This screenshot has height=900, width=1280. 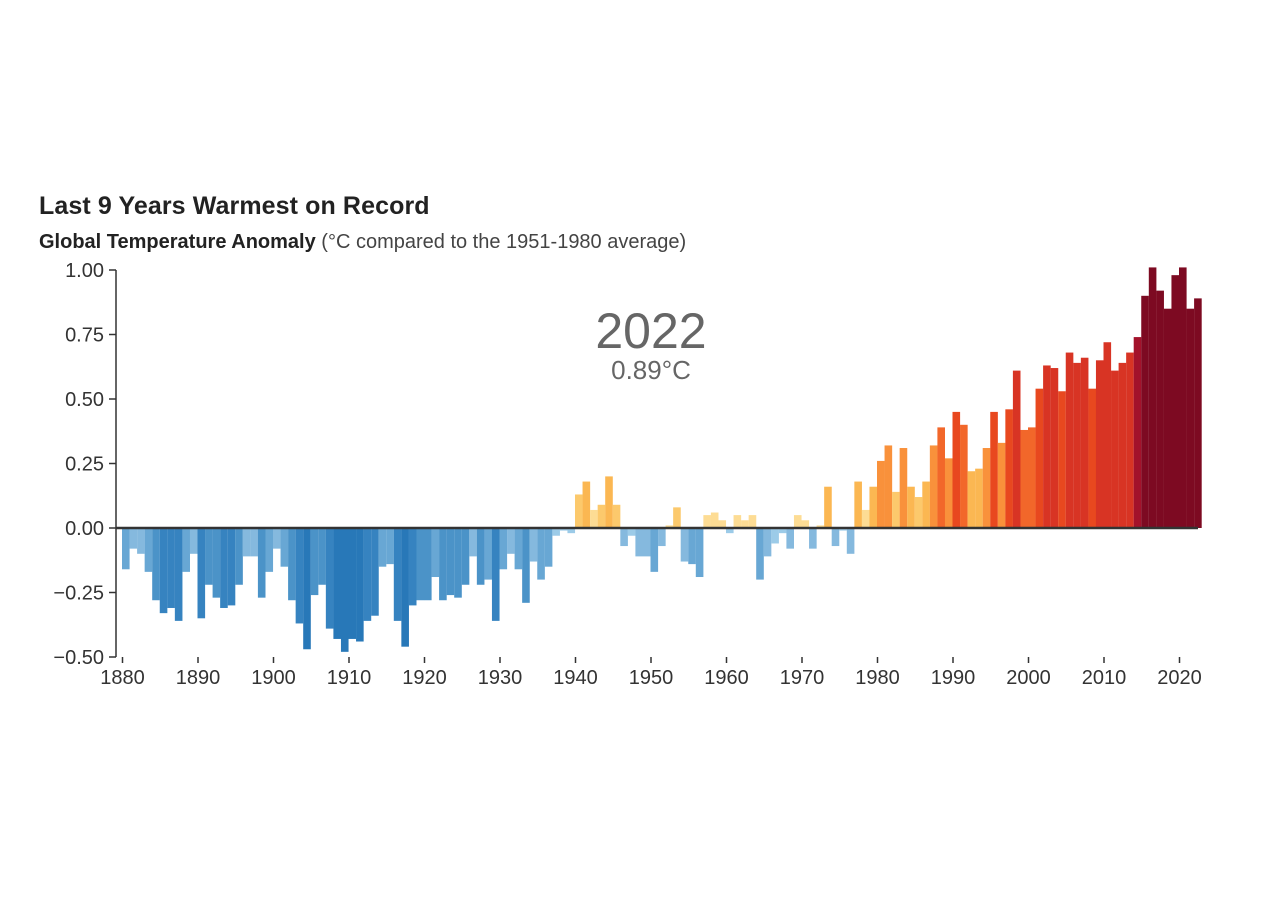 I want to click on bar-1989, so click(x=948, y=493).